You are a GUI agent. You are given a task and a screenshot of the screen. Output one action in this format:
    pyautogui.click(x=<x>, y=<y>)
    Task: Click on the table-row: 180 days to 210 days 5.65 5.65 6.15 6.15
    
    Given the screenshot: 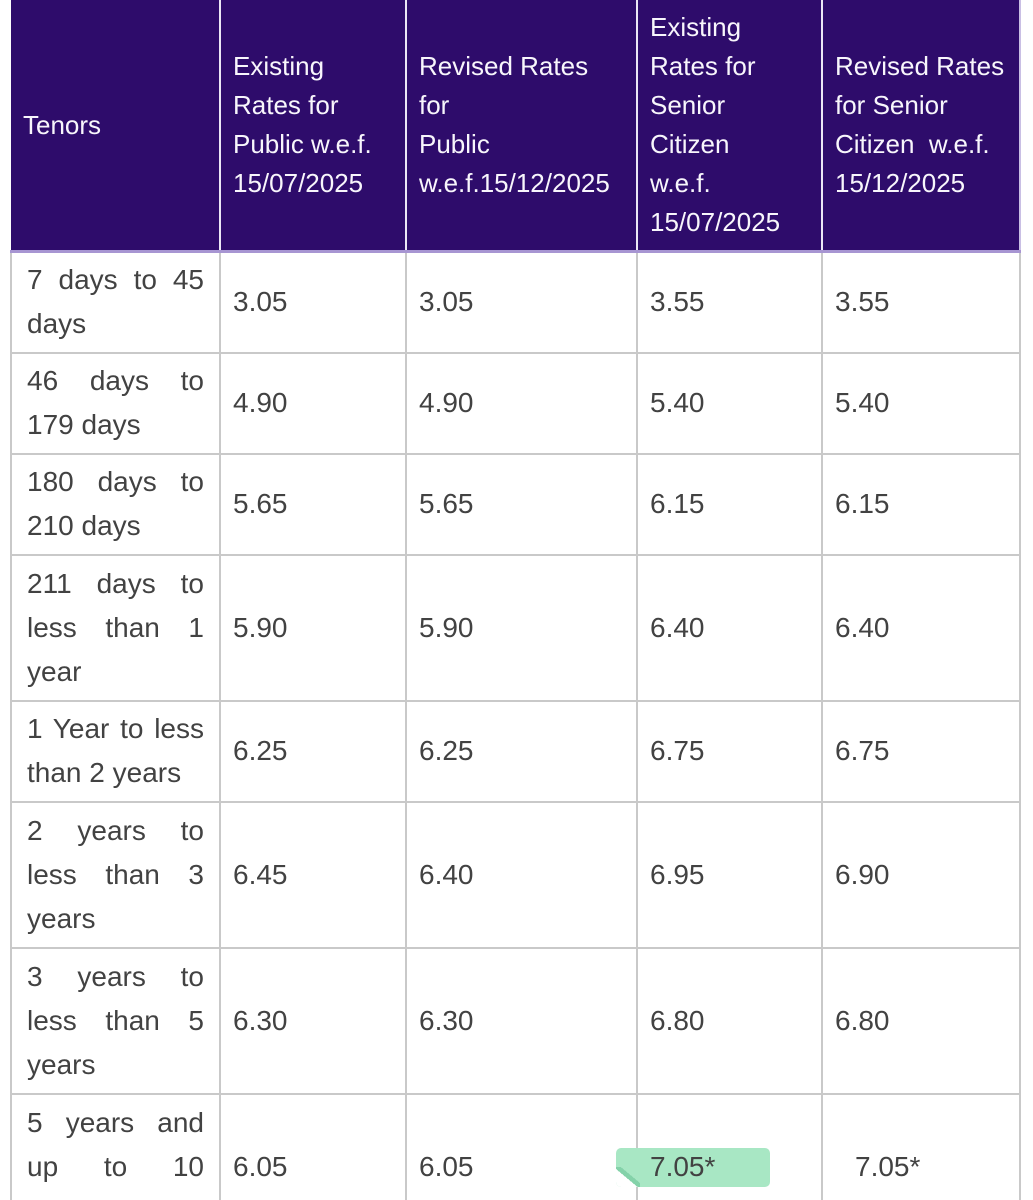 What is the action you would take?
    pyautogui.click(x=515, y=504)
    